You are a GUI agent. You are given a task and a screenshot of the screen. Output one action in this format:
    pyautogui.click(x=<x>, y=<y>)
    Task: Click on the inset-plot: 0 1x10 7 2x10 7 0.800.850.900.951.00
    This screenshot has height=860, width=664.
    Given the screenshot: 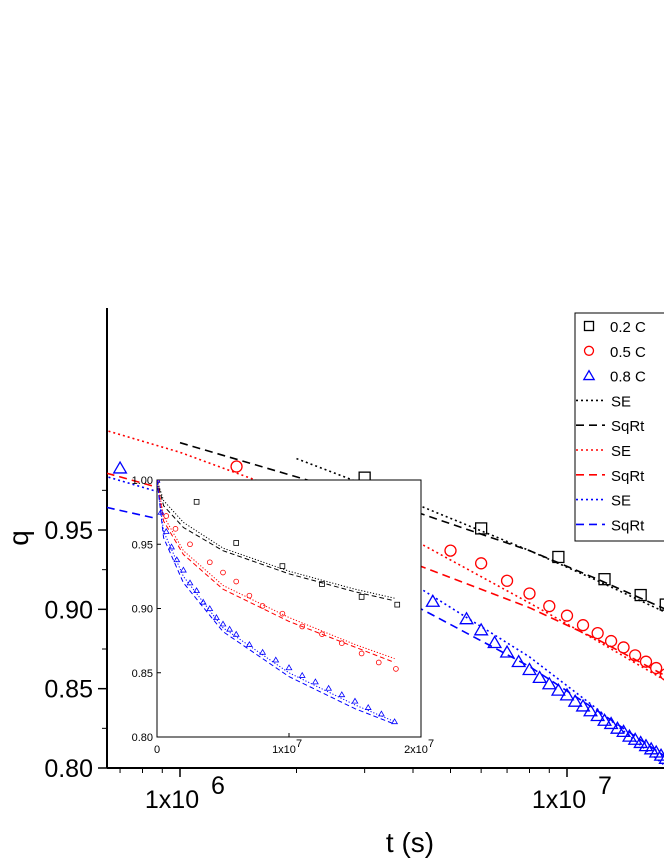 What is the action you would take?
    pyautogui.click(x=283, y=615)
    